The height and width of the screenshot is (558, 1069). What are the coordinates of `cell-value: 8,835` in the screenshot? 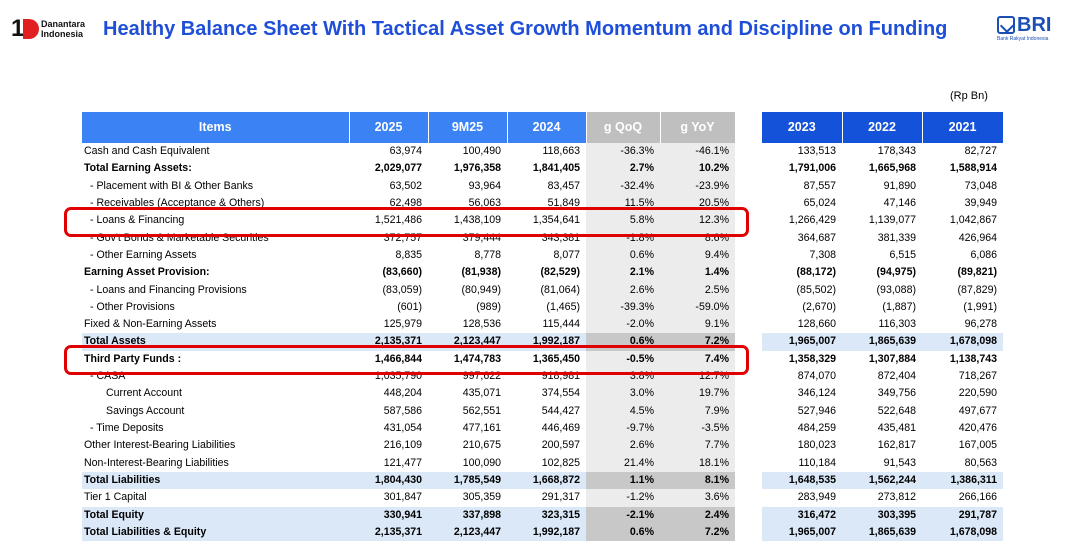 It's located at (408, 254).